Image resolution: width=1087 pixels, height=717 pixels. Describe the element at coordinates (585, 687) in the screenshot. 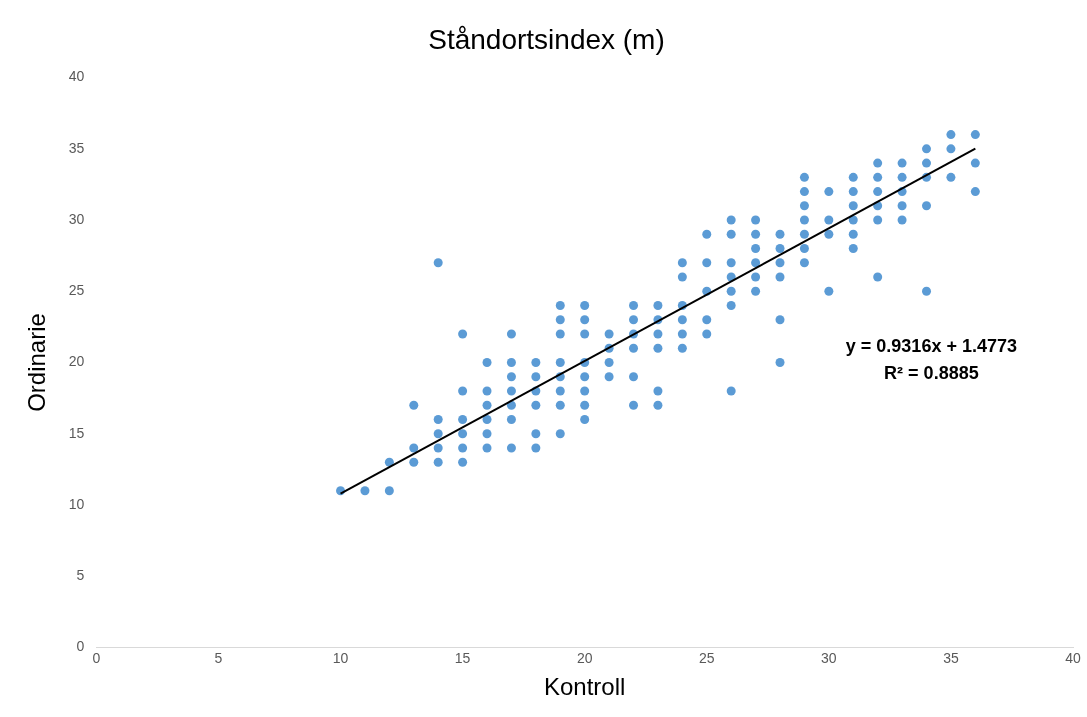

I see `x-axis-title: Kontroll` at that location.